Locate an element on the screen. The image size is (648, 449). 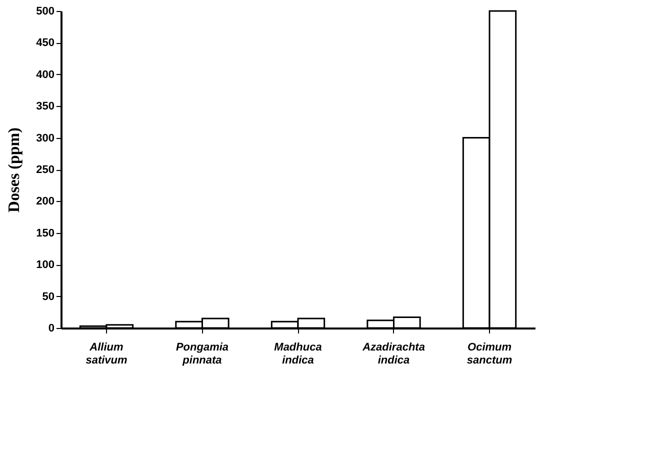
y-axis-title: Doses (ppm) is located at coordinates (15, 170).